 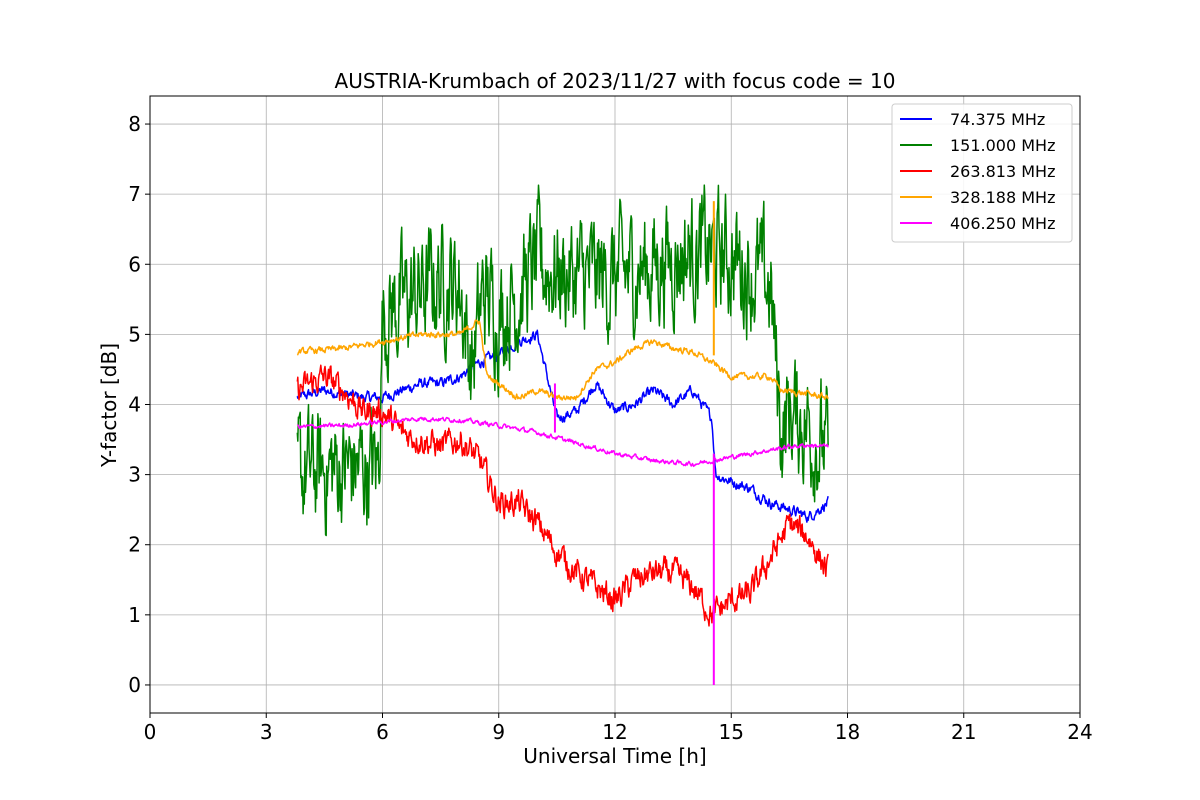 I want to click on x-axis-label: Universal Time [h], so click(x=614, y=756).